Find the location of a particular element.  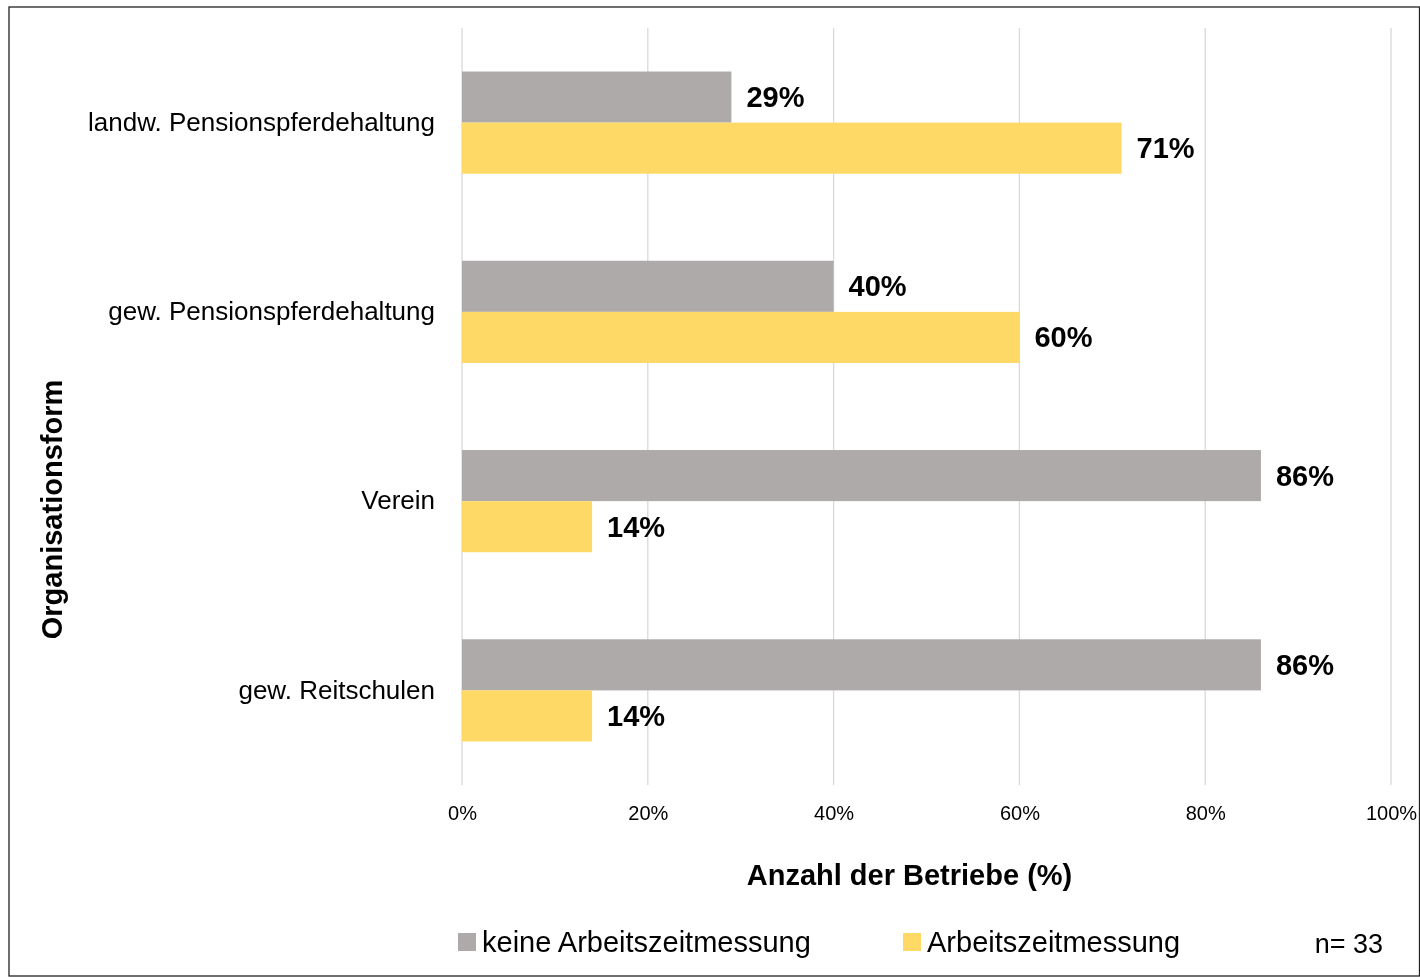

data-label: 40% is located at coordinates (877, 286).